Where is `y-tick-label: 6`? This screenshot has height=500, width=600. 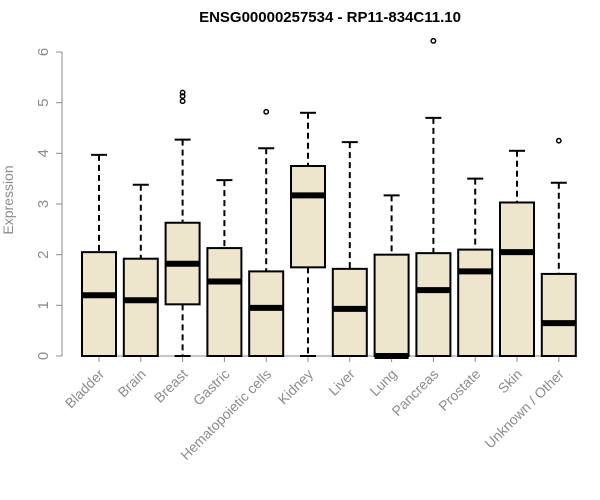 y-tick-label: 6 is located at coordinates (43, 52).